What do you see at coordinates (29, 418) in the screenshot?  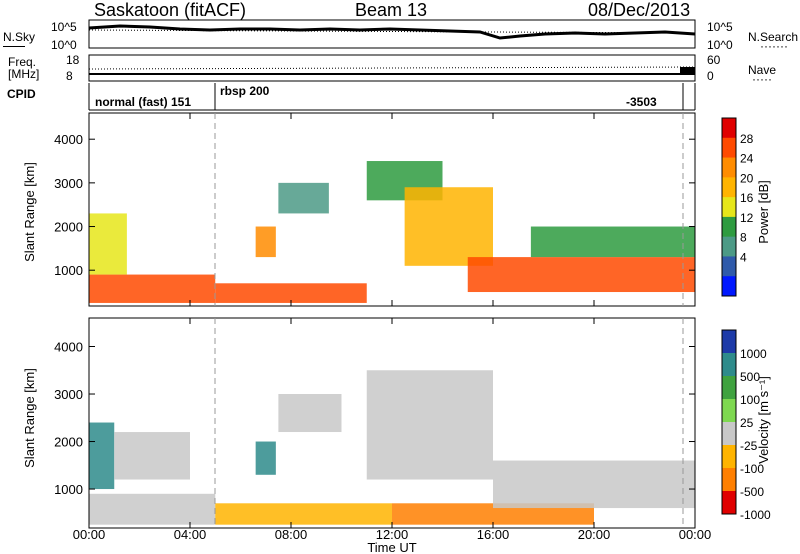 I see `velocity-y-axis-title: Slant Range [km]` at bounding box center [29, 418].